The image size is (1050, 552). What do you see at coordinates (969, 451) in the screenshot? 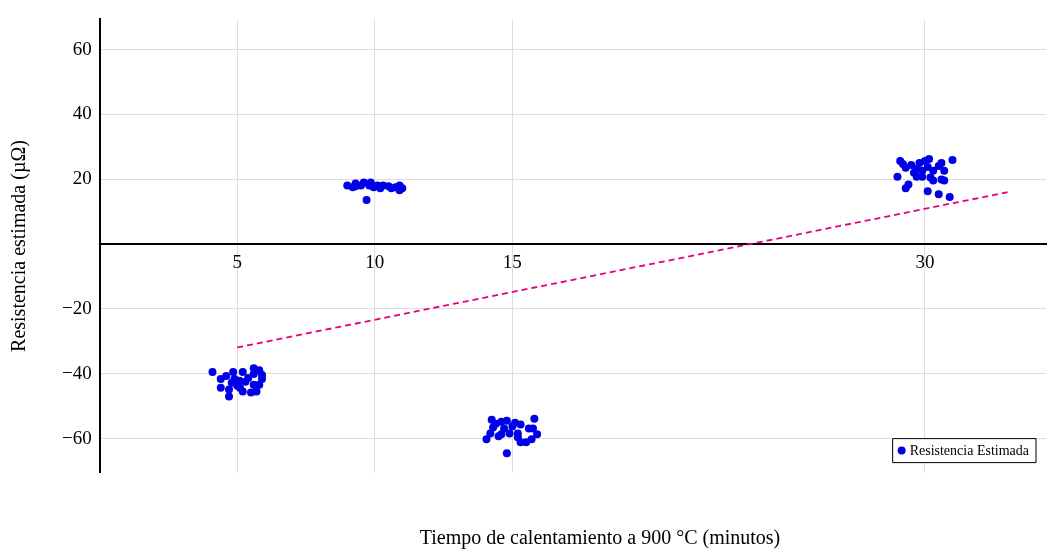
I see `legend-label: Resistencia Estimada` at bounding box center [969, 451].